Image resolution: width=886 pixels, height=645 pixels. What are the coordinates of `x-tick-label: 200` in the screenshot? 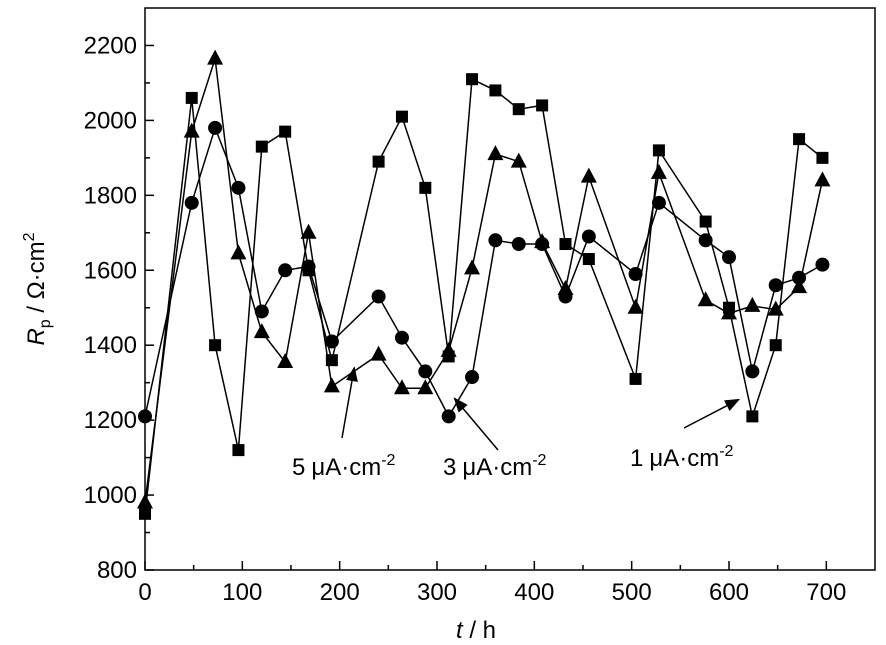 It's located at (340, 592).